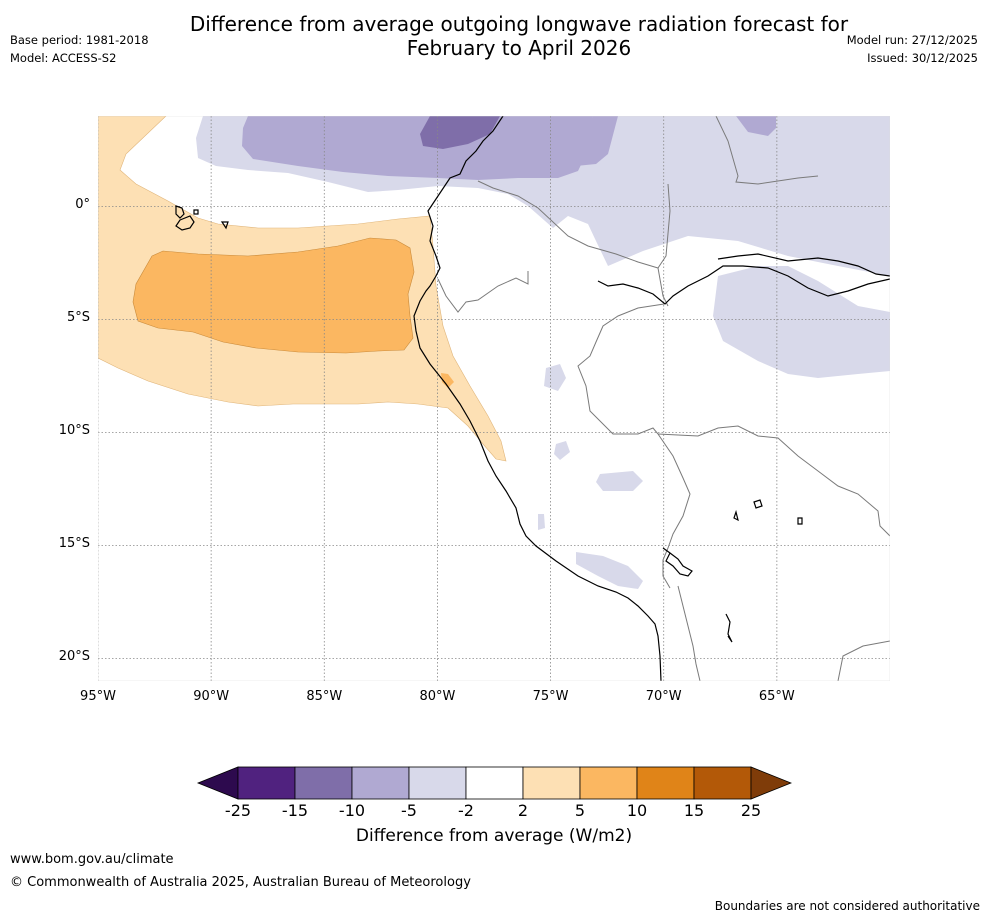 This screenshot has height=919, width=988. What do you see at coordinates (79, 49) in the screenshot?
I see `meta-left: Base period: 1981-2018 Model: ACCESS-S2` at bounding box center [79, 49].